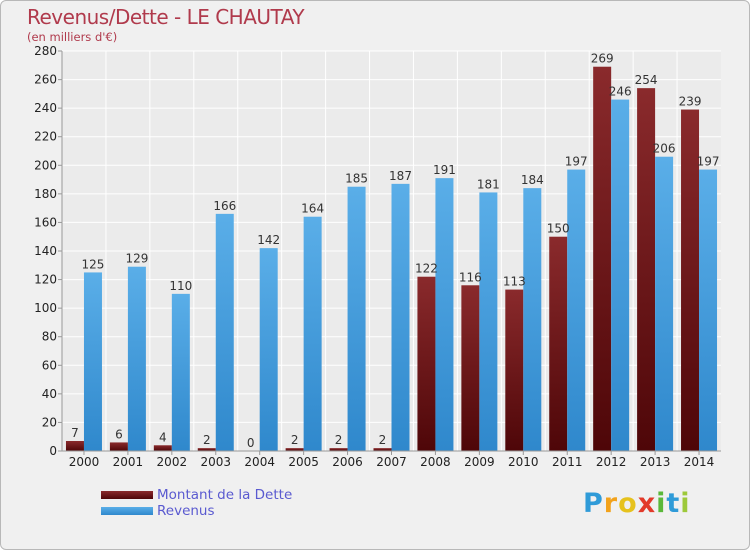  I want to click on data-label-revenue-2007: 187, so click(400, 176).